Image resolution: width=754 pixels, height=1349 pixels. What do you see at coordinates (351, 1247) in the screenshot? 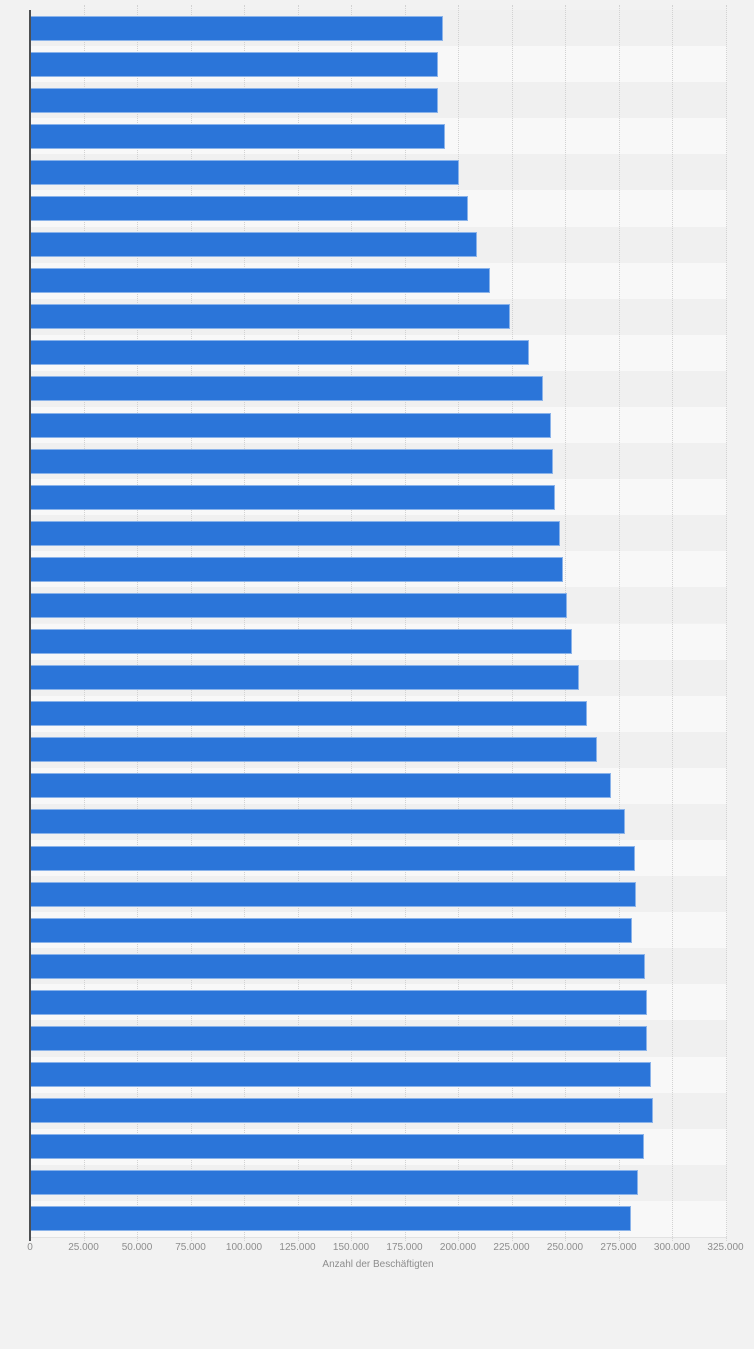
I see `x-tick-label: 150.000` at bounding box center [351, 1247].